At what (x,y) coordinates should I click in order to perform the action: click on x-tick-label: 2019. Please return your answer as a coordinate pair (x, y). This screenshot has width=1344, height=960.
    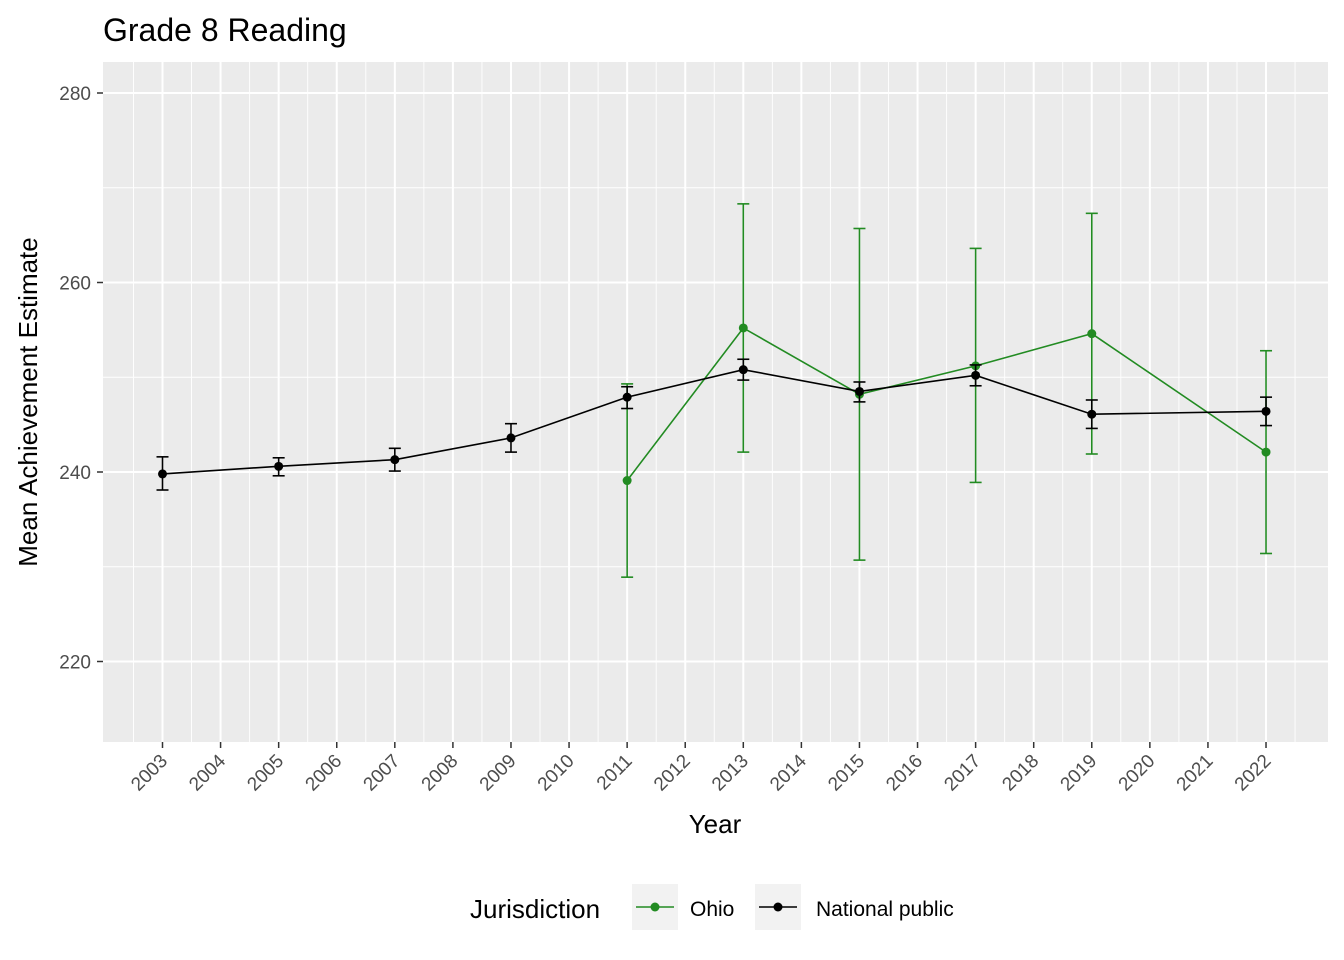
    Looking at the image, I should click on (1079, 773).